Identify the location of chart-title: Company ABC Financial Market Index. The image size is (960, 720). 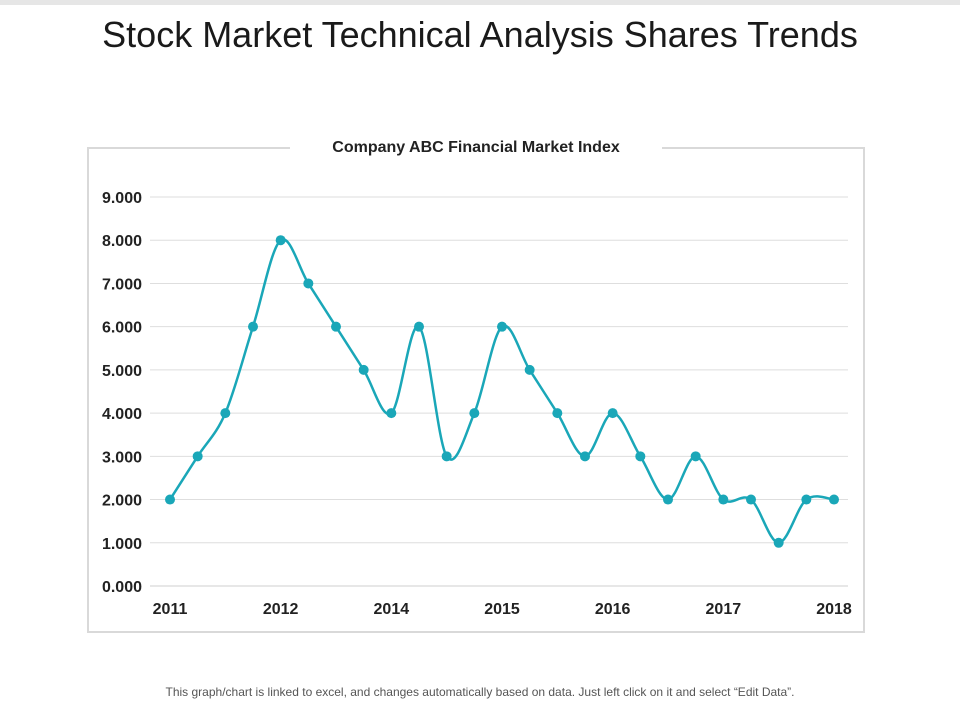
(476, 148).